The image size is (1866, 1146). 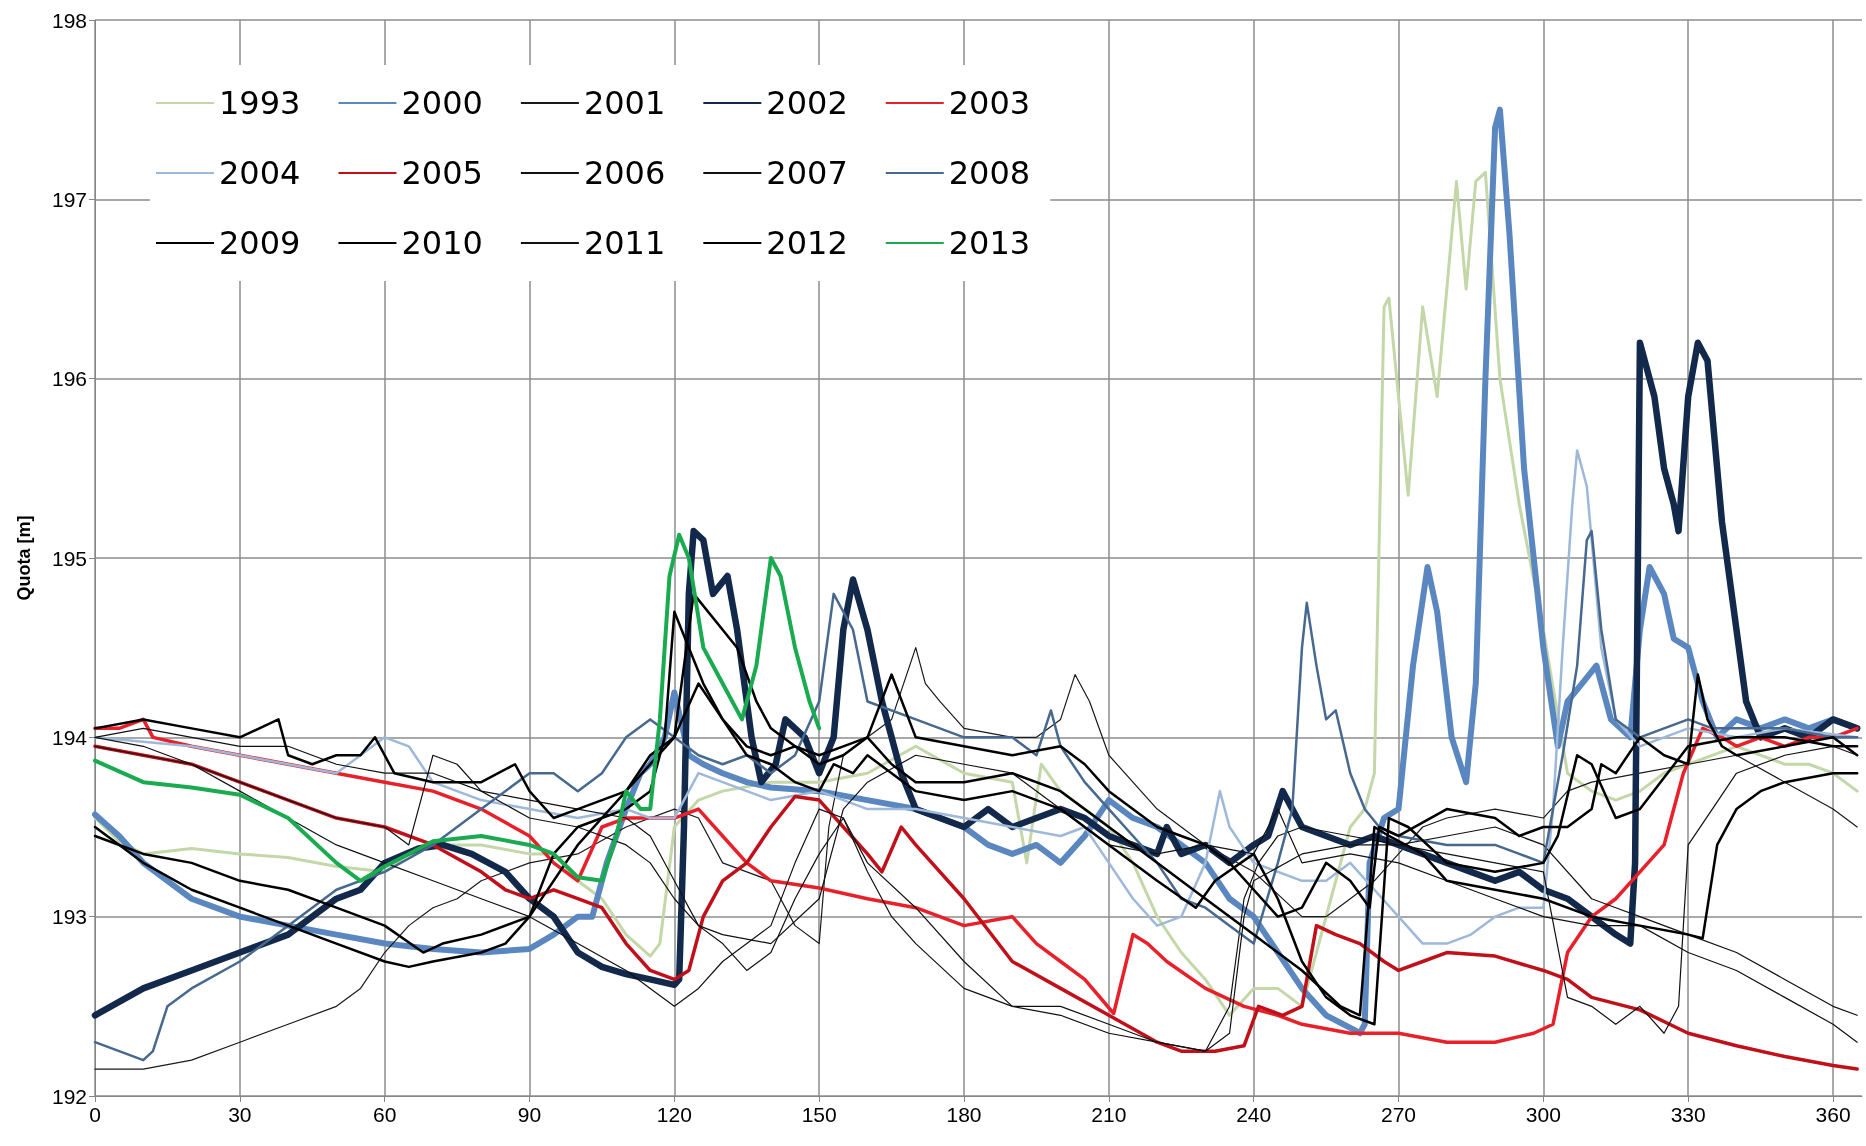 What do you see at coordinates (69, 737) in the screenshot?
I see `y-tick-label: 194` at bounding box center [69, 737].